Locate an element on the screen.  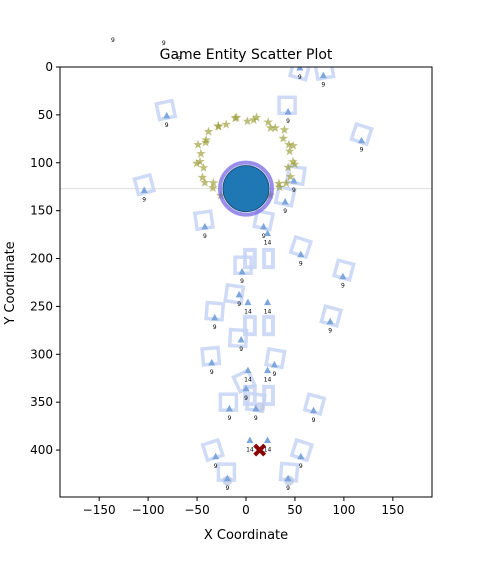
x-tick-label: 50 is located at coordinates (294, 510).